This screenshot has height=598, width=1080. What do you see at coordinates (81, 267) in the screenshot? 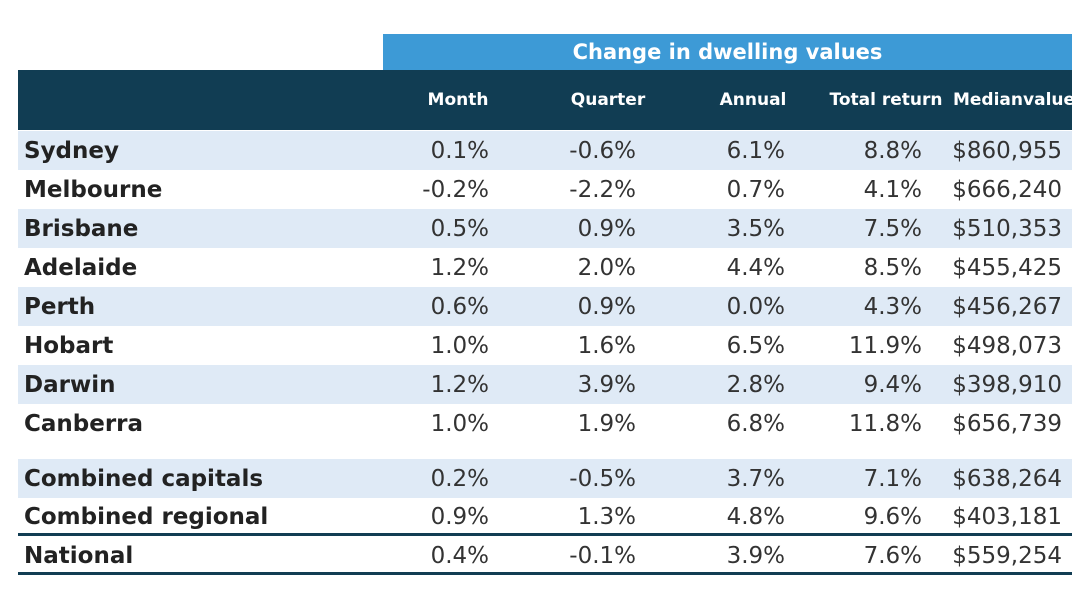
I see `row-label: Adelaide` at bounding box center [81, 267].